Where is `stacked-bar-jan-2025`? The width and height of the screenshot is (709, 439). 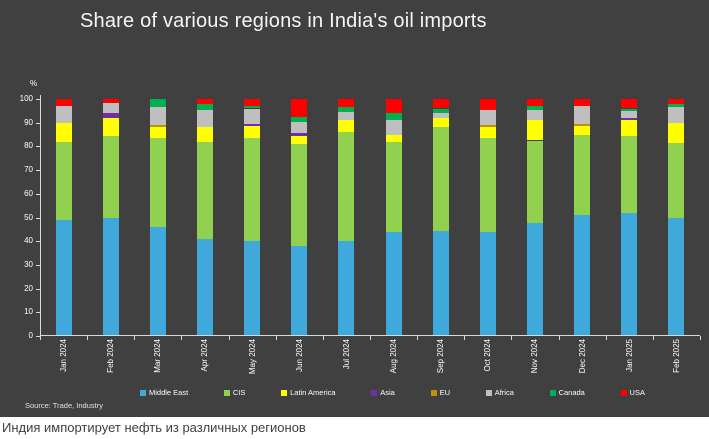 stacked-bar-jan-2025 is located at coordinates (629, 217).